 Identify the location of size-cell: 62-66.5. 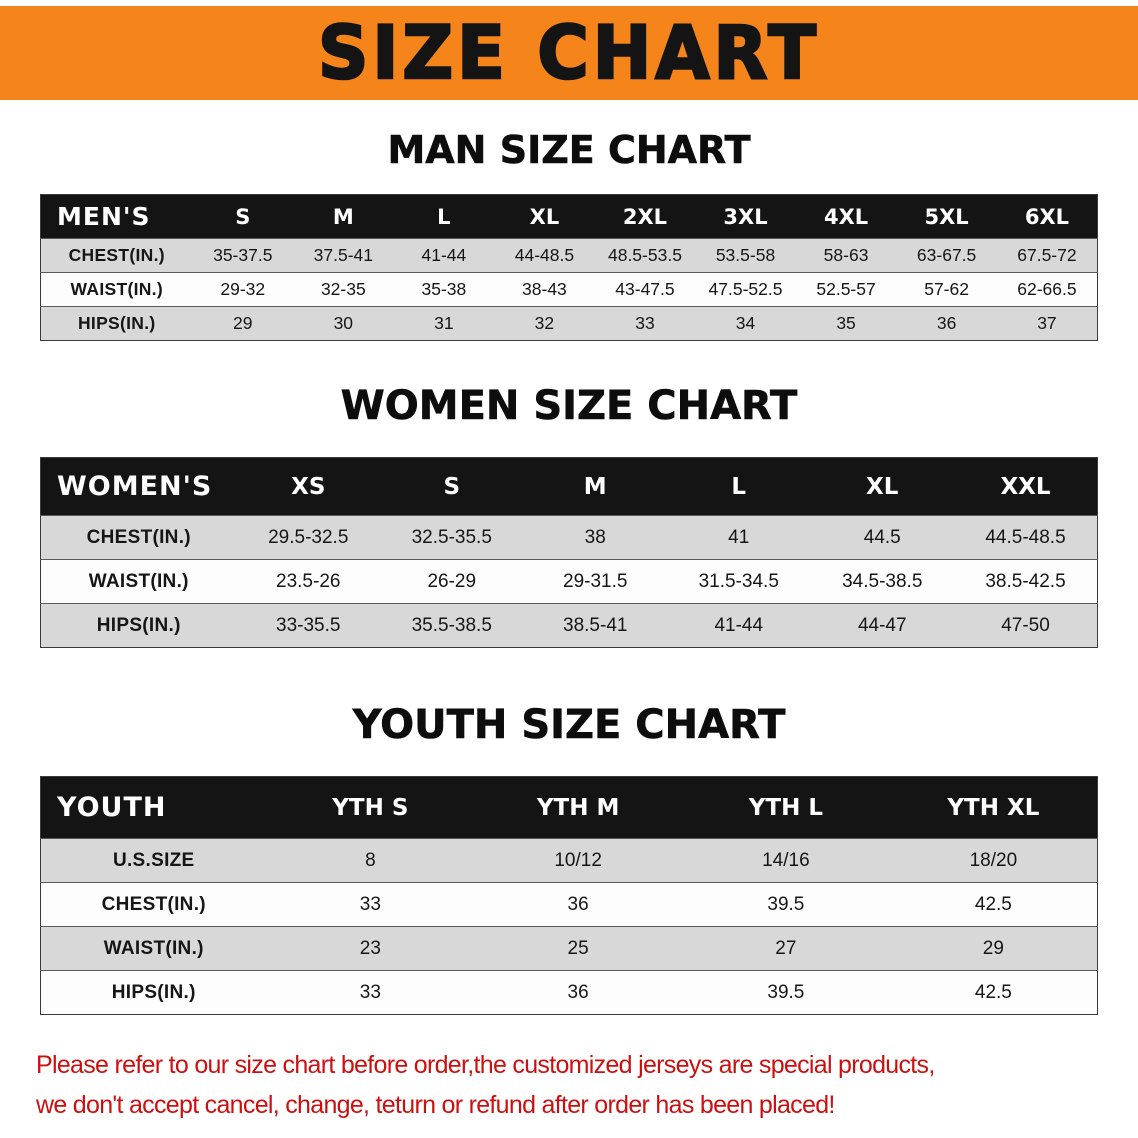
(1047, 289).